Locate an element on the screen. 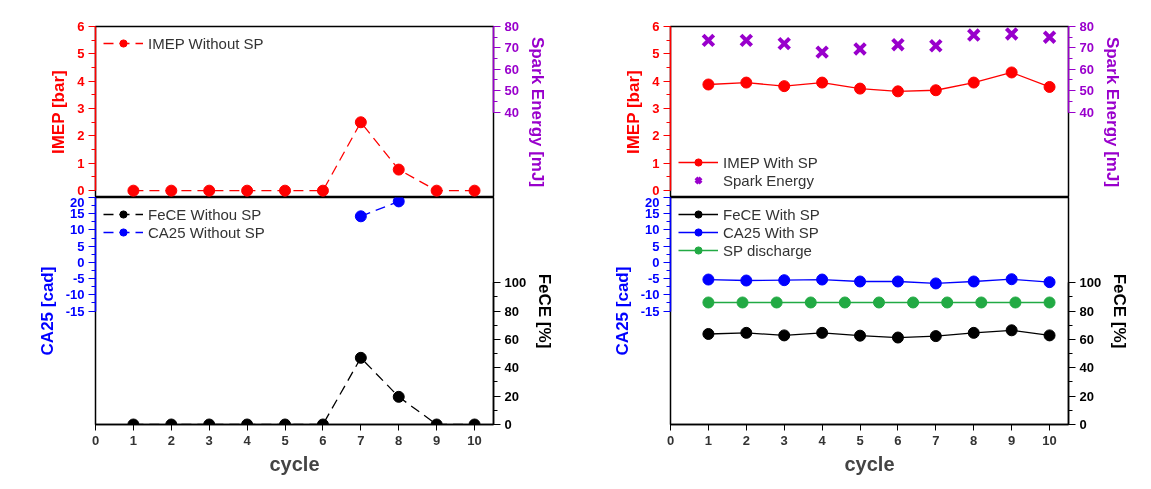  legend-label: IMEP With SP is located at coordinates (770, 162).